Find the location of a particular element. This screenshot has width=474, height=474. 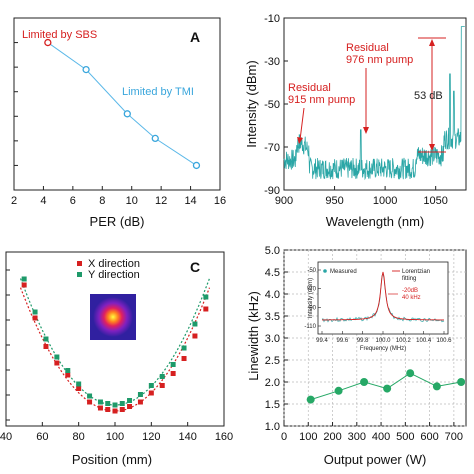

panel-b-range-arrow-down is located at coordinates (432, 147).